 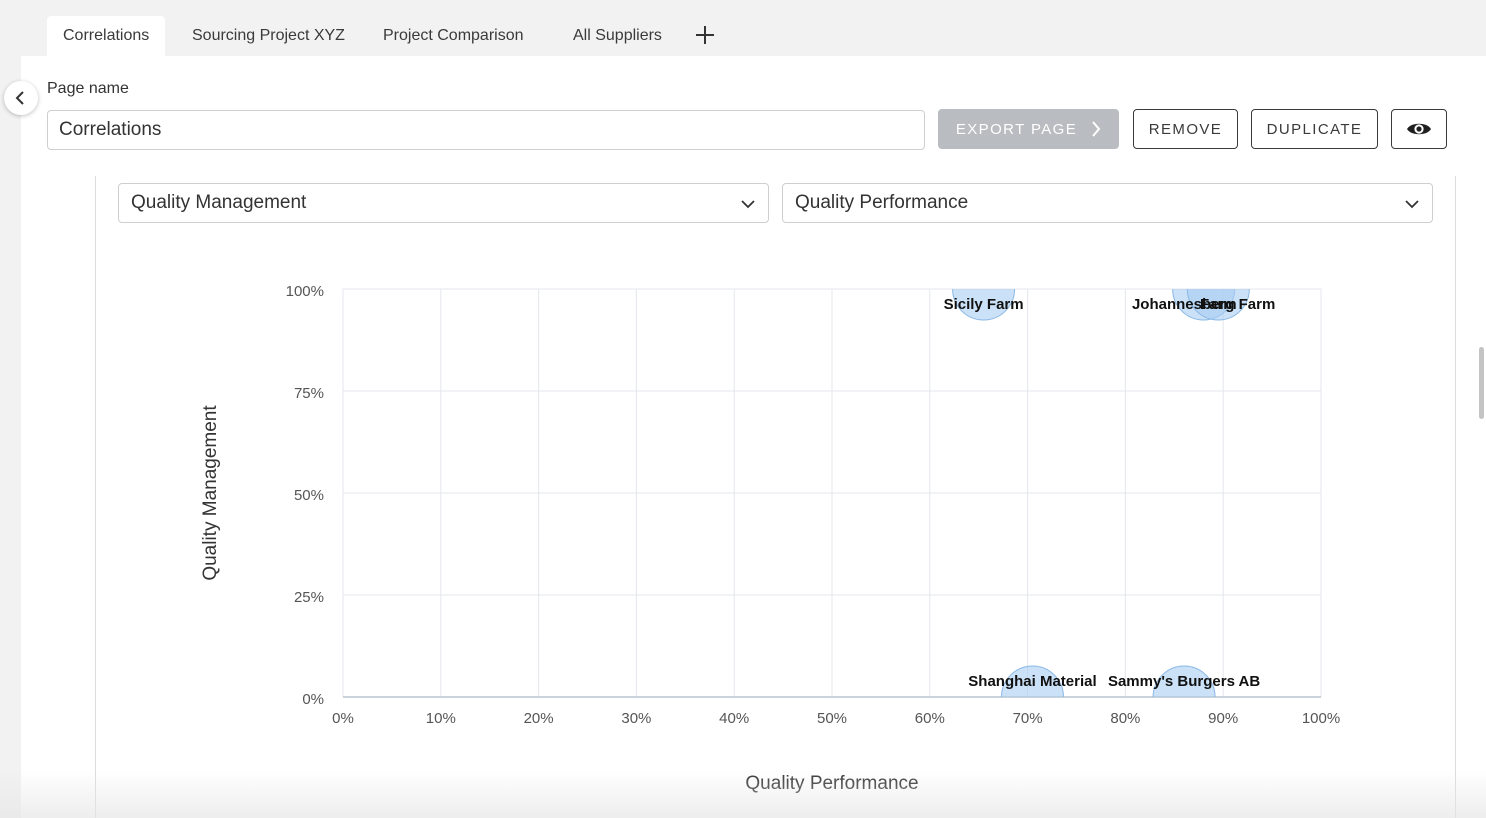 I want to click on duplicate-button: DUPLICATE, so click(x=1314, y=129).